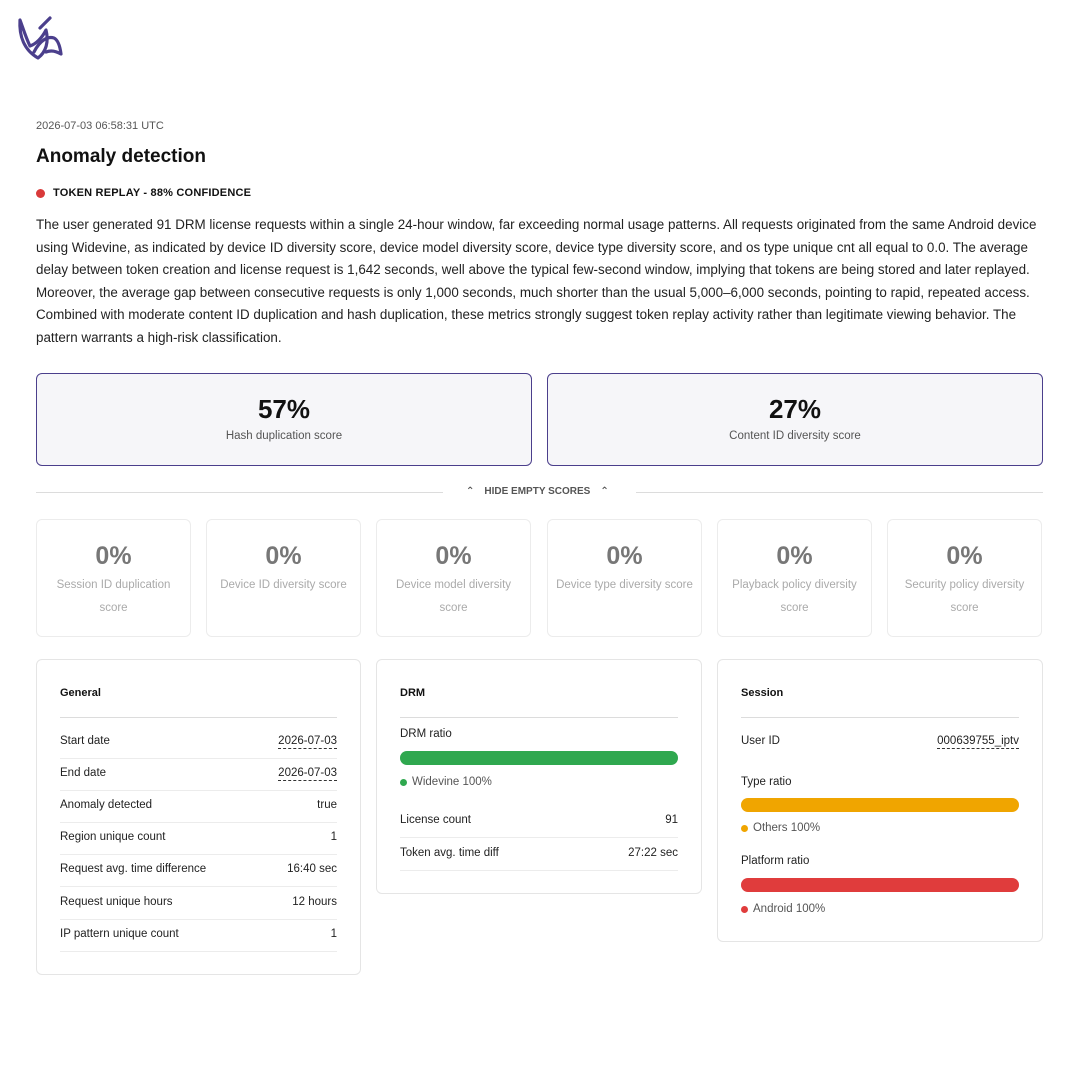  Describe the element at coordinates (978, 742) in the screenshot. I see `user-id-link: 000639755_iptv` at that location.